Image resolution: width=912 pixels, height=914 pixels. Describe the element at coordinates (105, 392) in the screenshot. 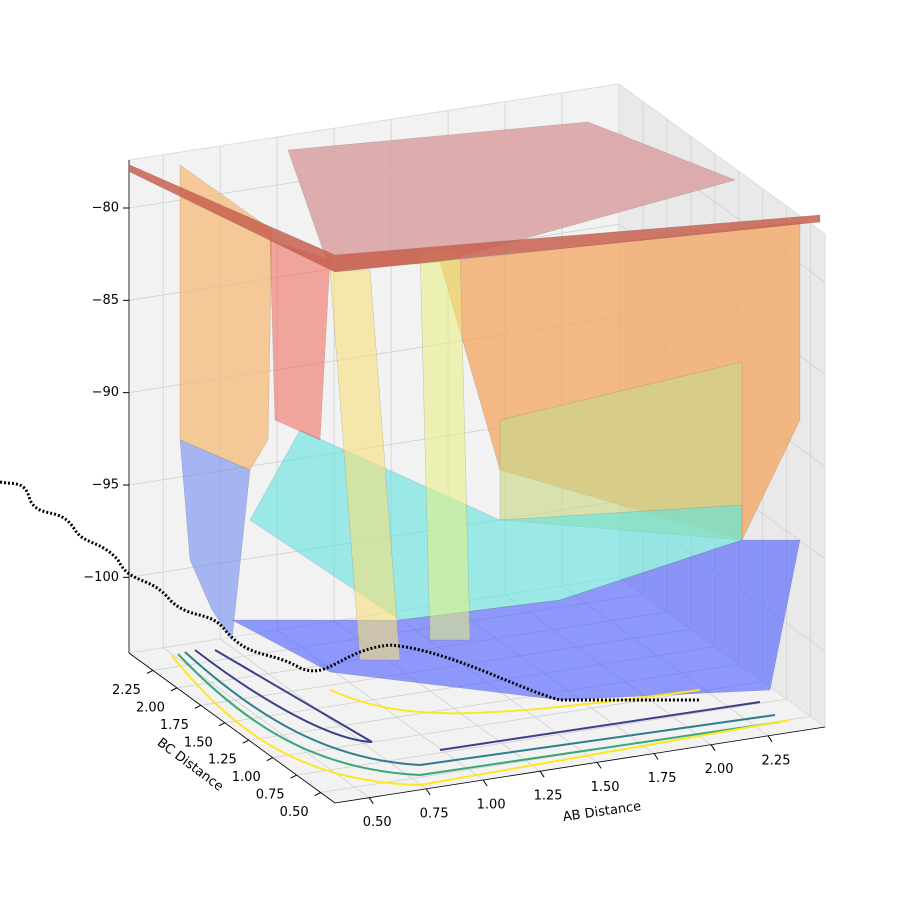

I see `z-tick-label: −90` at that location.